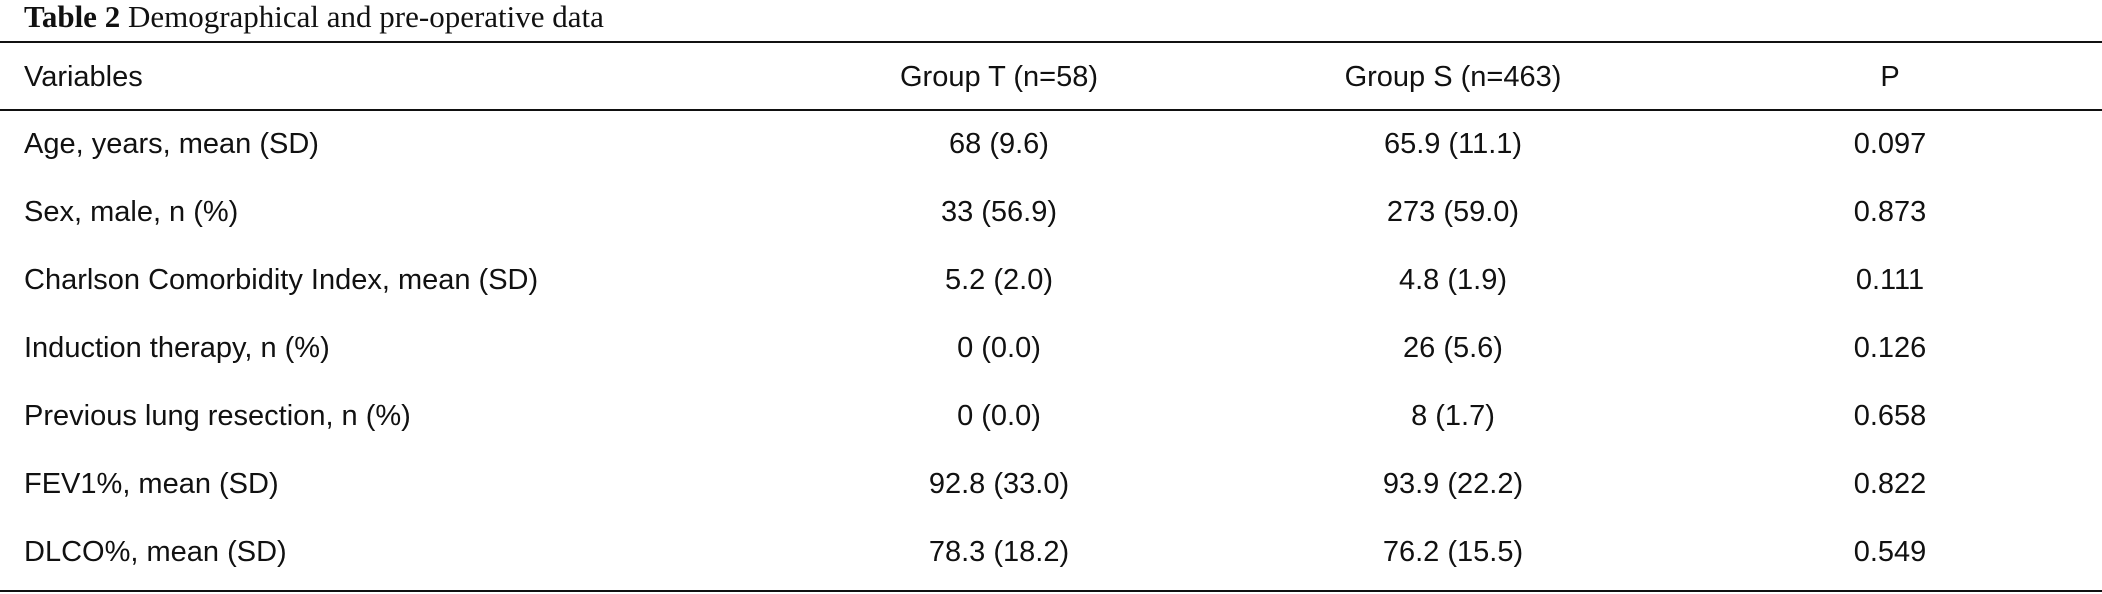 The width and height of the screenshot is (2102, 594). What do you see at coordinates (1890, 347) in the screenshot?
I see `cell-p-value: 0.126` at bounding box center [1890, 347].